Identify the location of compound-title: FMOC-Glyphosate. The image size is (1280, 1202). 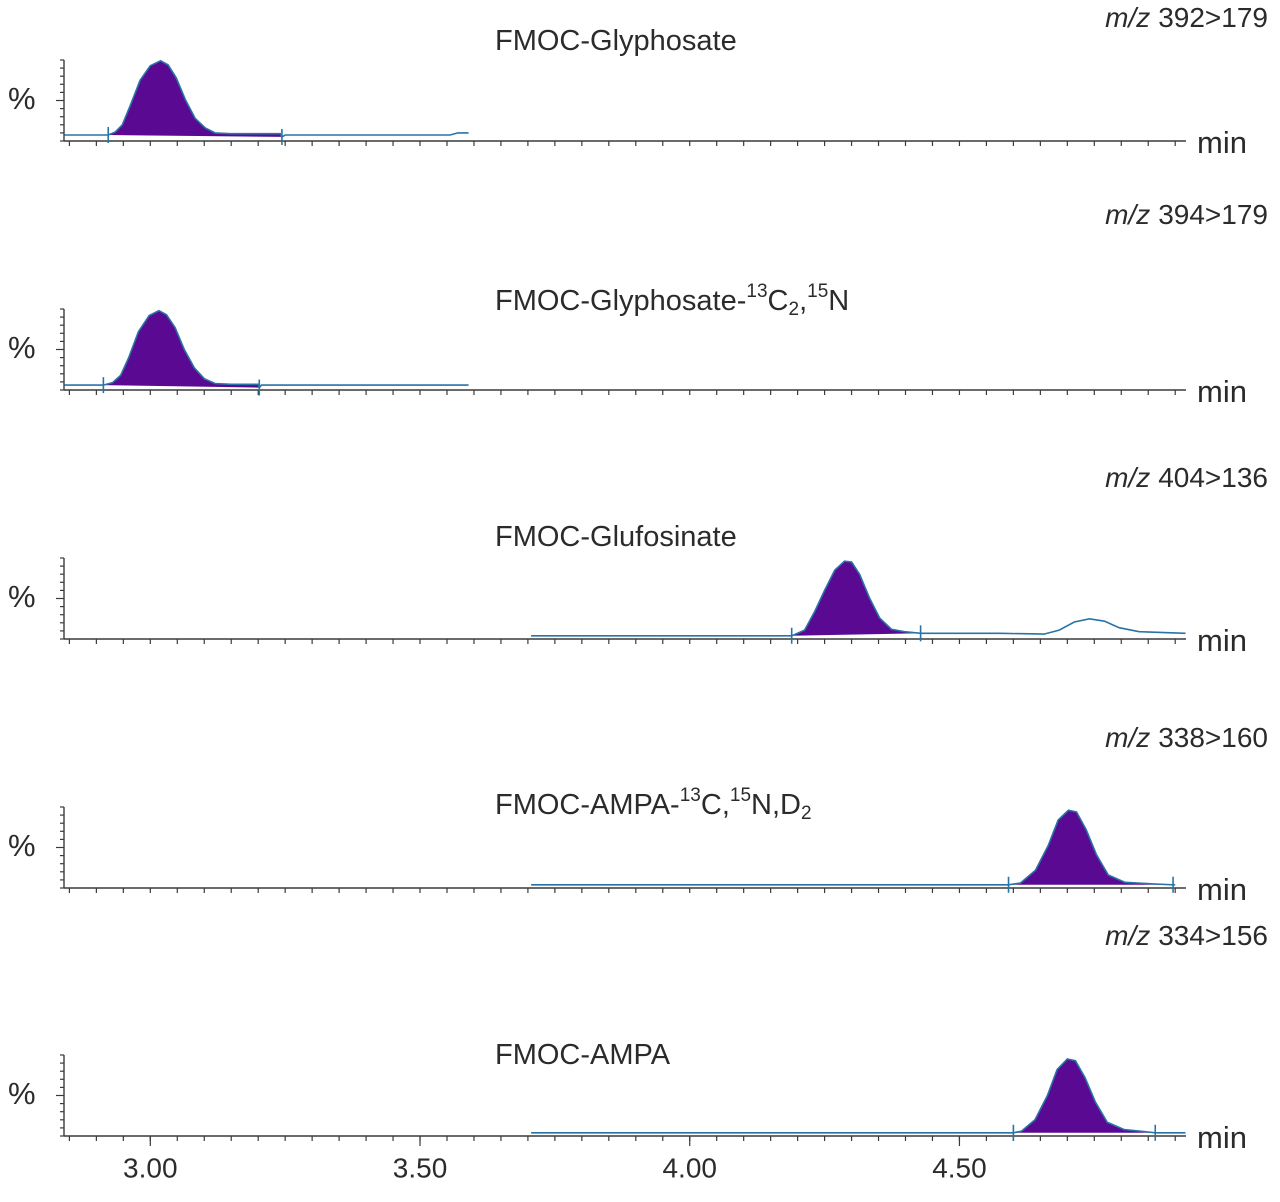
(616, 41).